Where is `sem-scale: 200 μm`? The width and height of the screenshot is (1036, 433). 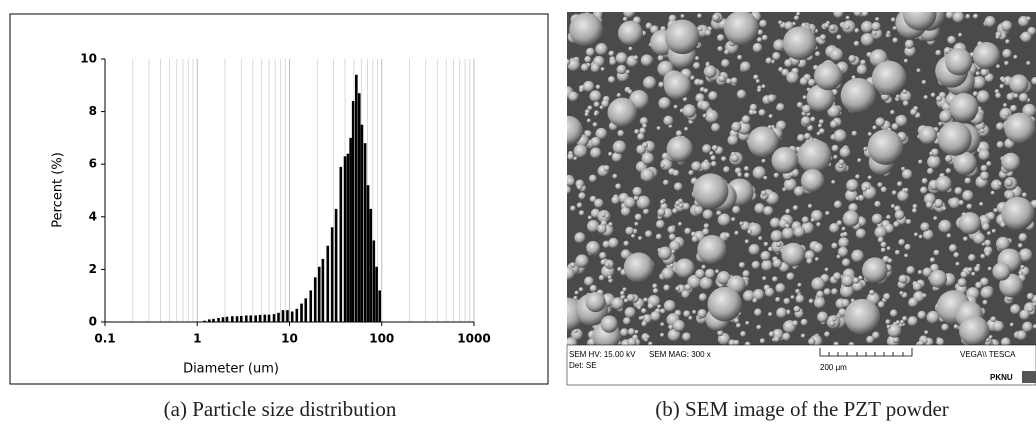
sem-scale: 200 μm is located at coordinates (833, 367).